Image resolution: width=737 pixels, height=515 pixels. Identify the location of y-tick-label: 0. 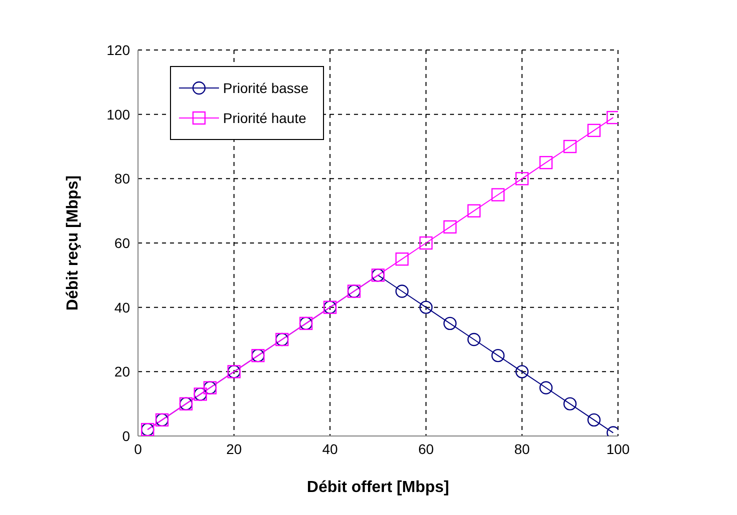
(126, 436).